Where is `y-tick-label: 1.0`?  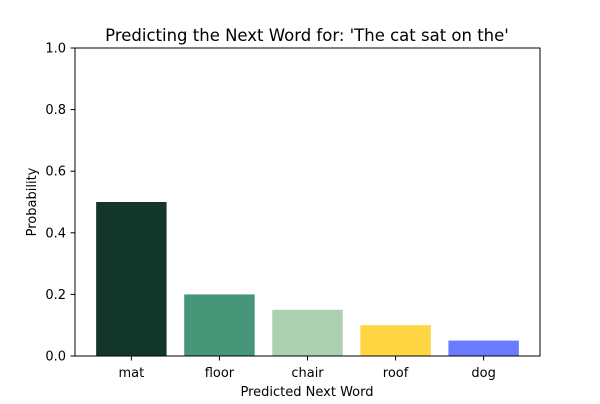 y-tick-label: 1.0 is located at coordinates (55, 49).